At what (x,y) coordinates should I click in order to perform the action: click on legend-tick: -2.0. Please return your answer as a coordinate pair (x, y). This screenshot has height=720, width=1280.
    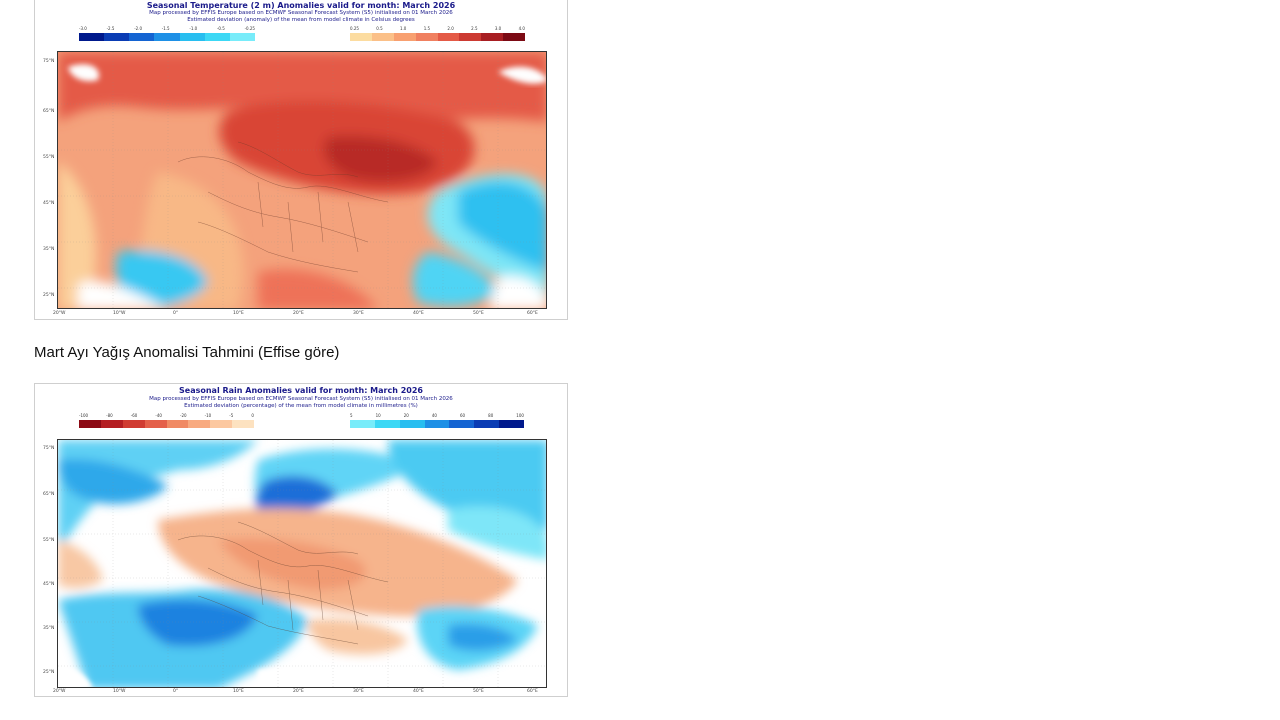
    Looking at the image, I should click on (138, 28).